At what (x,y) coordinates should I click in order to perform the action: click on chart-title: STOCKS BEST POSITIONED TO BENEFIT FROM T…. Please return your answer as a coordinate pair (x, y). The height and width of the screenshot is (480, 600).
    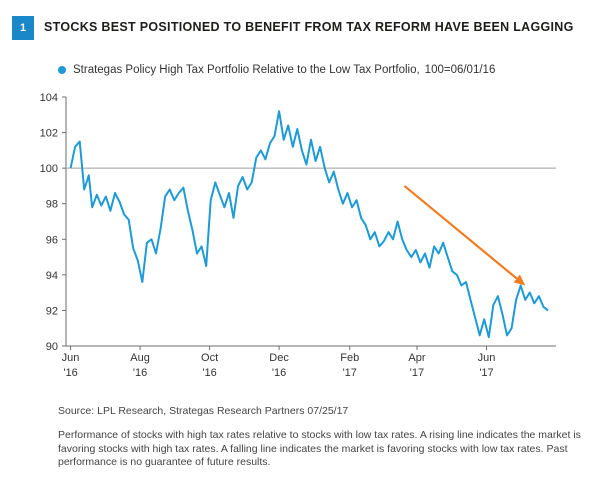
    Looking at the image, I should click on (309, 27).